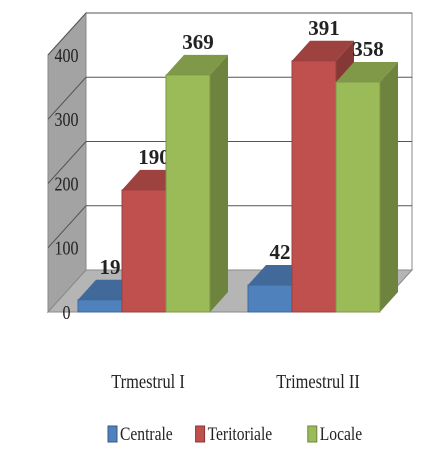 The width and height of the screenshot is (425, 455). What do you see at coordinates (368, 49) in the screenshot?
I see `data-label: 358` at bounding box center [368, 49].